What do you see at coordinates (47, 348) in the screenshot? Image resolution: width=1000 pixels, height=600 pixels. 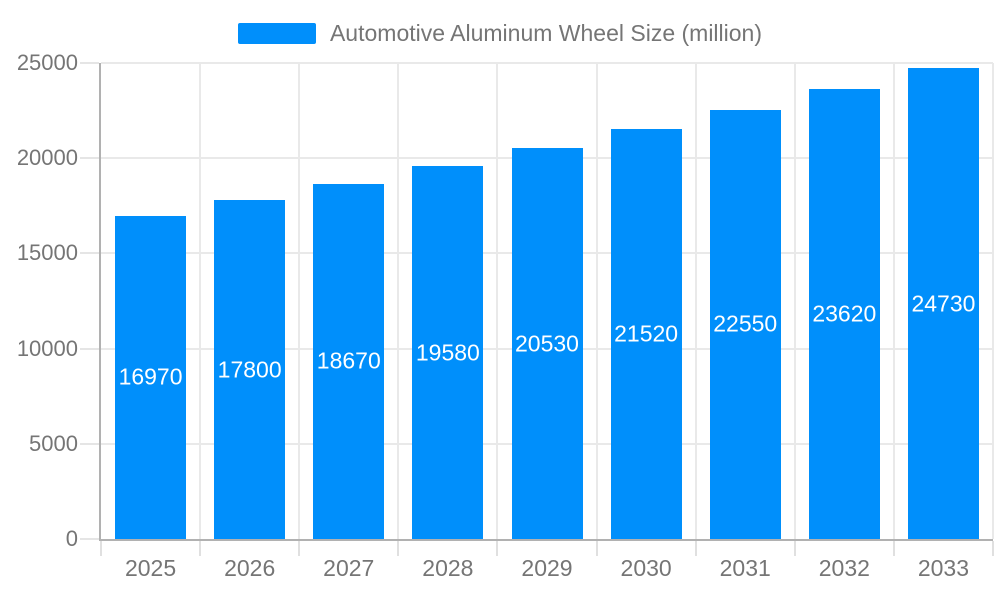 I see `y-axis-tick-label: 10000` at bounding box center [47, 348].